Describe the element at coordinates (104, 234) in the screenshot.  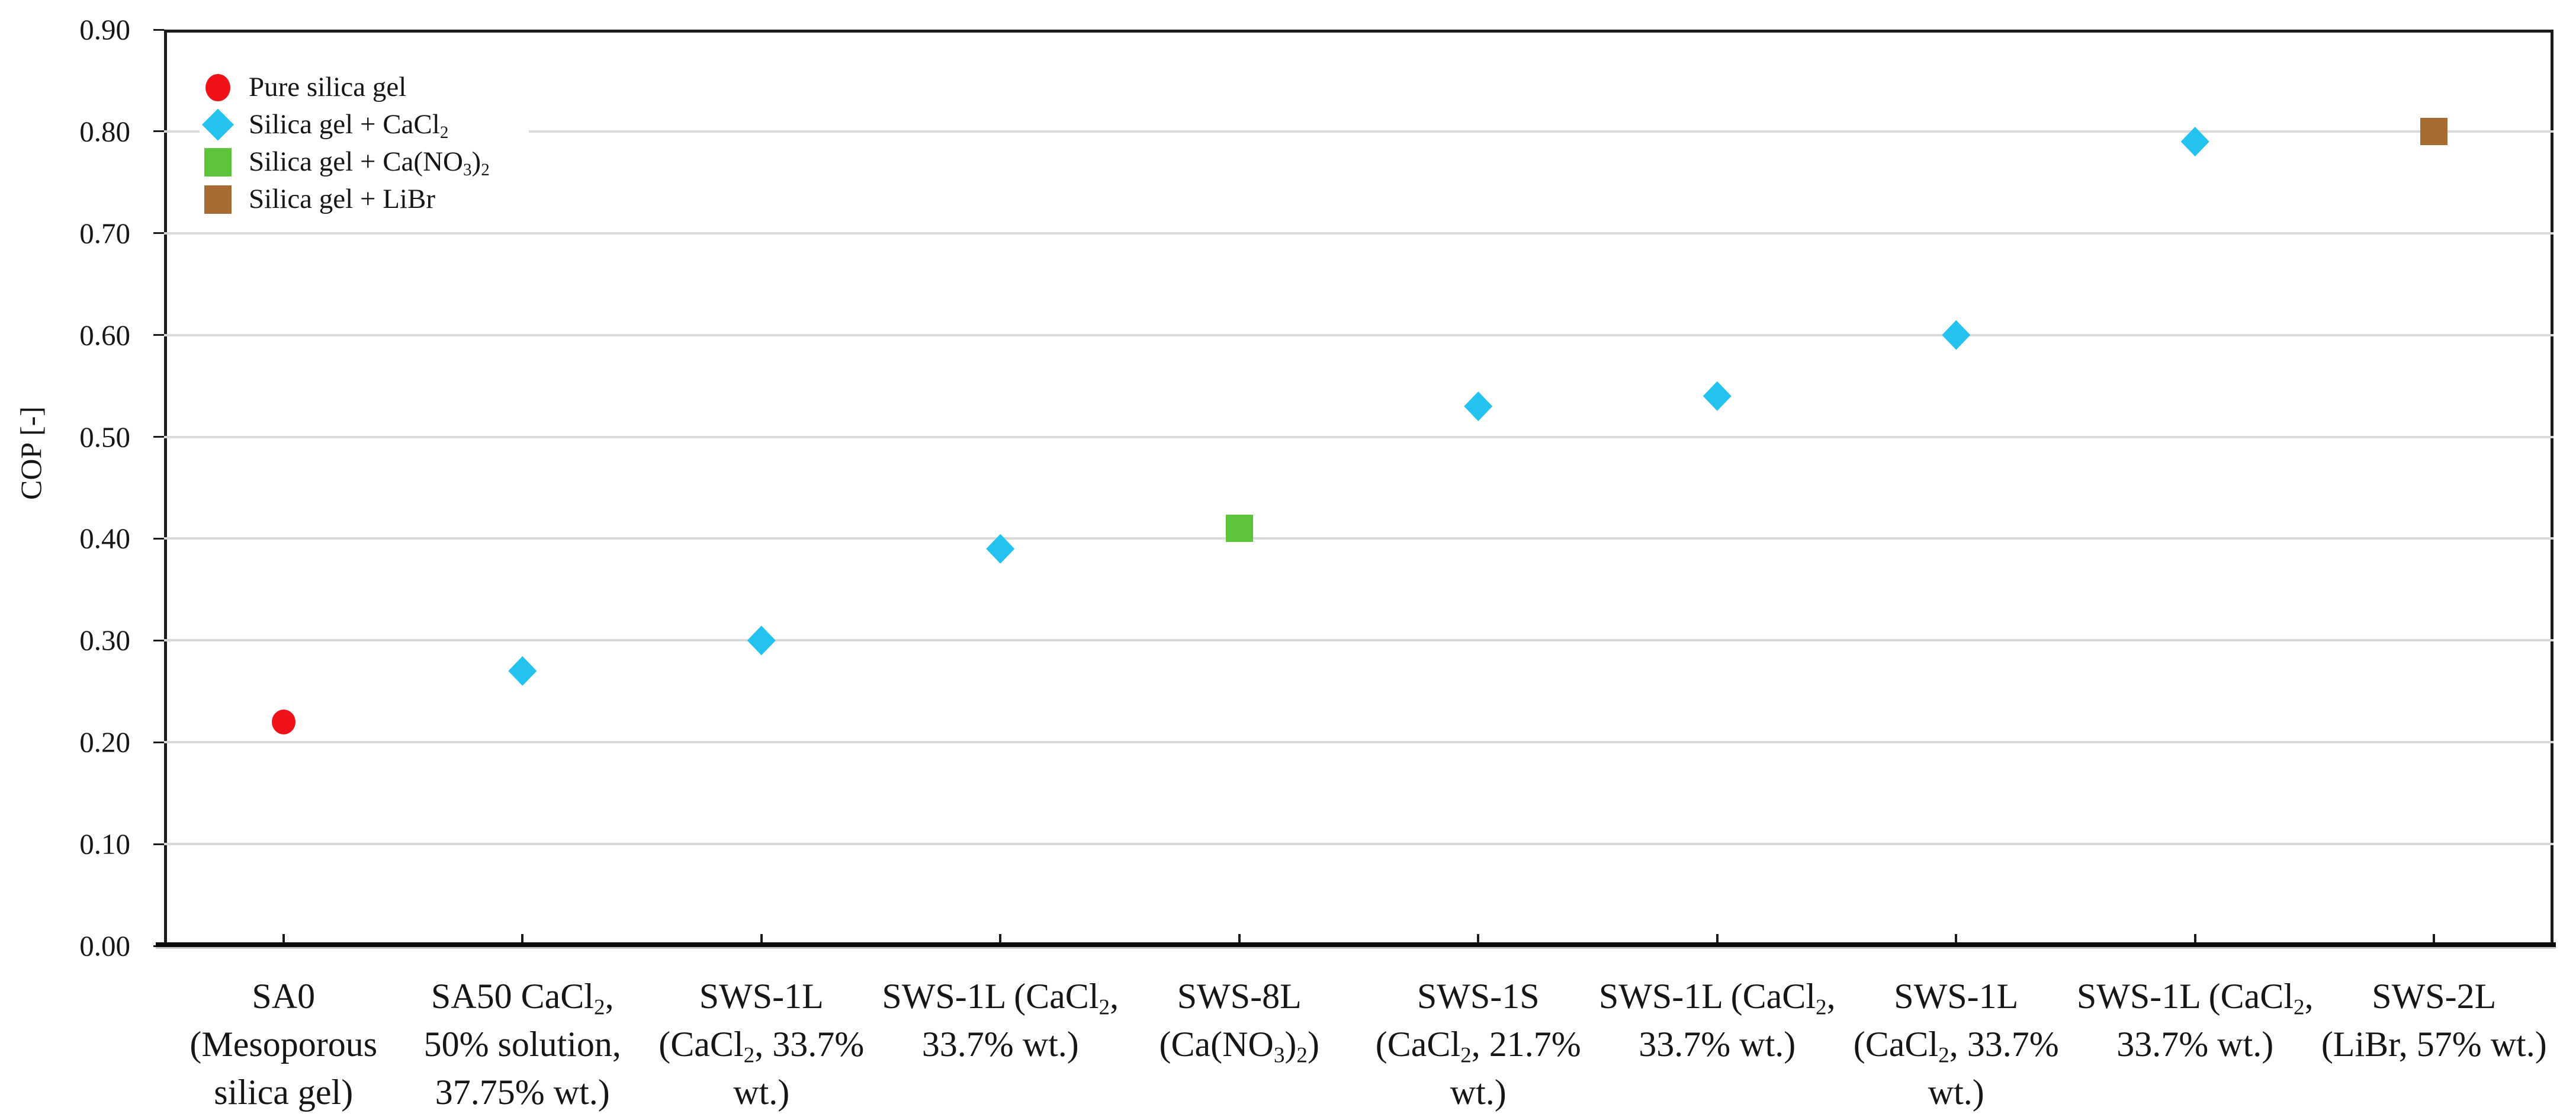
I see `y-tick-label: 0.70` at that location.